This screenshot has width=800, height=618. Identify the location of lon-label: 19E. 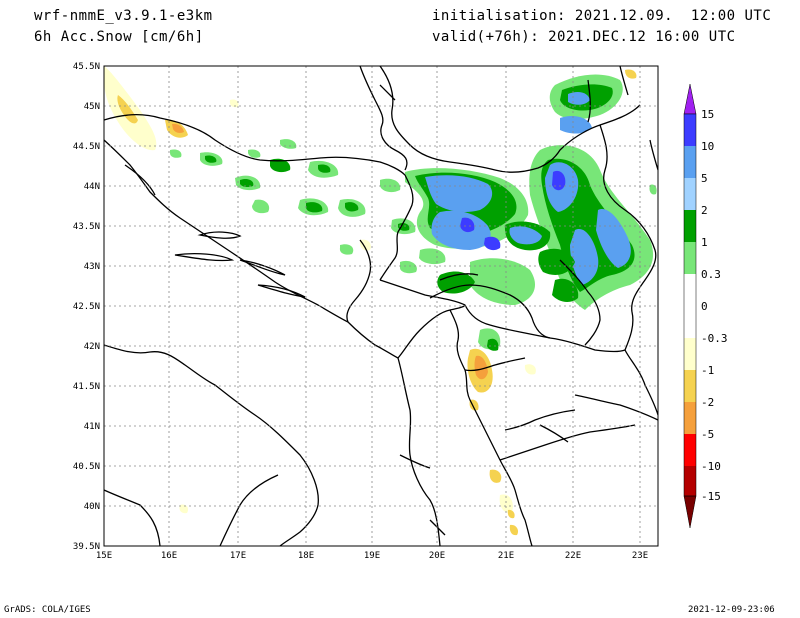
(372, 556).